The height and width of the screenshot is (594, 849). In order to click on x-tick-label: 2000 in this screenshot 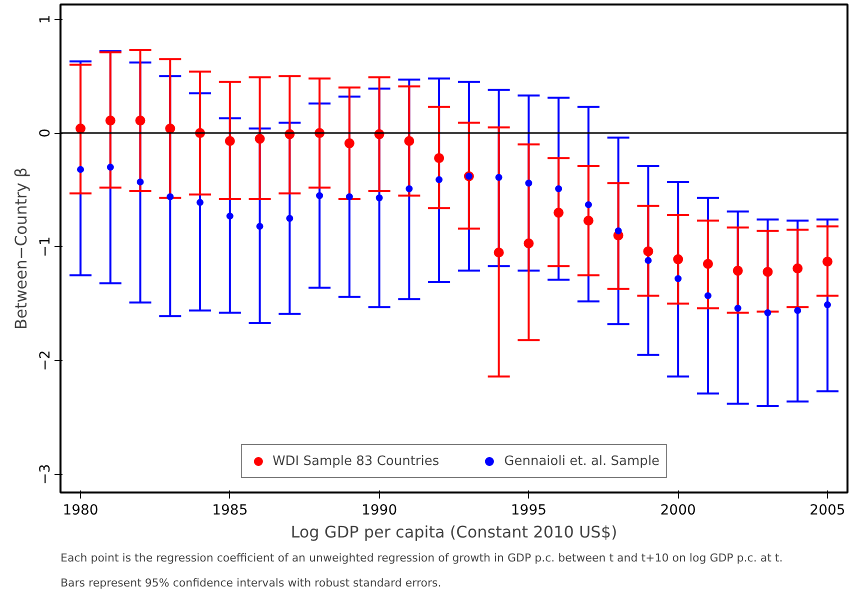, I will do `click(678, 510)`.